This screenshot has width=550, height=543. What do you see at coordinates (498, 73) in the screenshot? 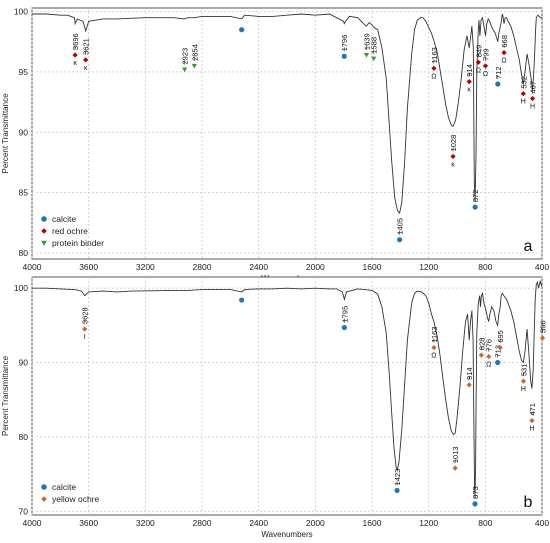
I see `peak-label: 712` at bounding box center [498, 73].